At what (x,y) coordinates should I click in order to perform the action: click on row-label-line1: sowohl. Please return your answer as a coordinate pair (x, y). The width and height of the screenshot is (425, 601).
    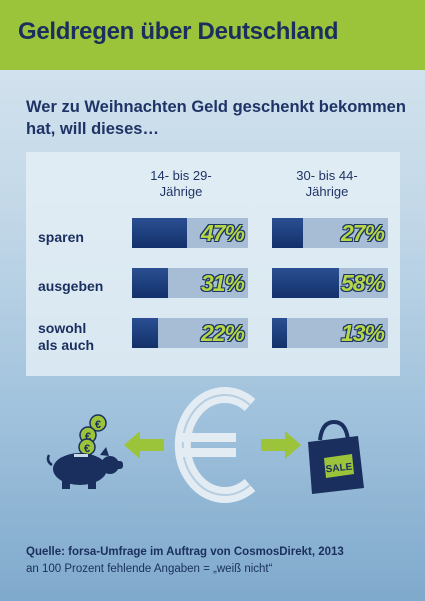
    Looking at the image, I should click on (62, 328).